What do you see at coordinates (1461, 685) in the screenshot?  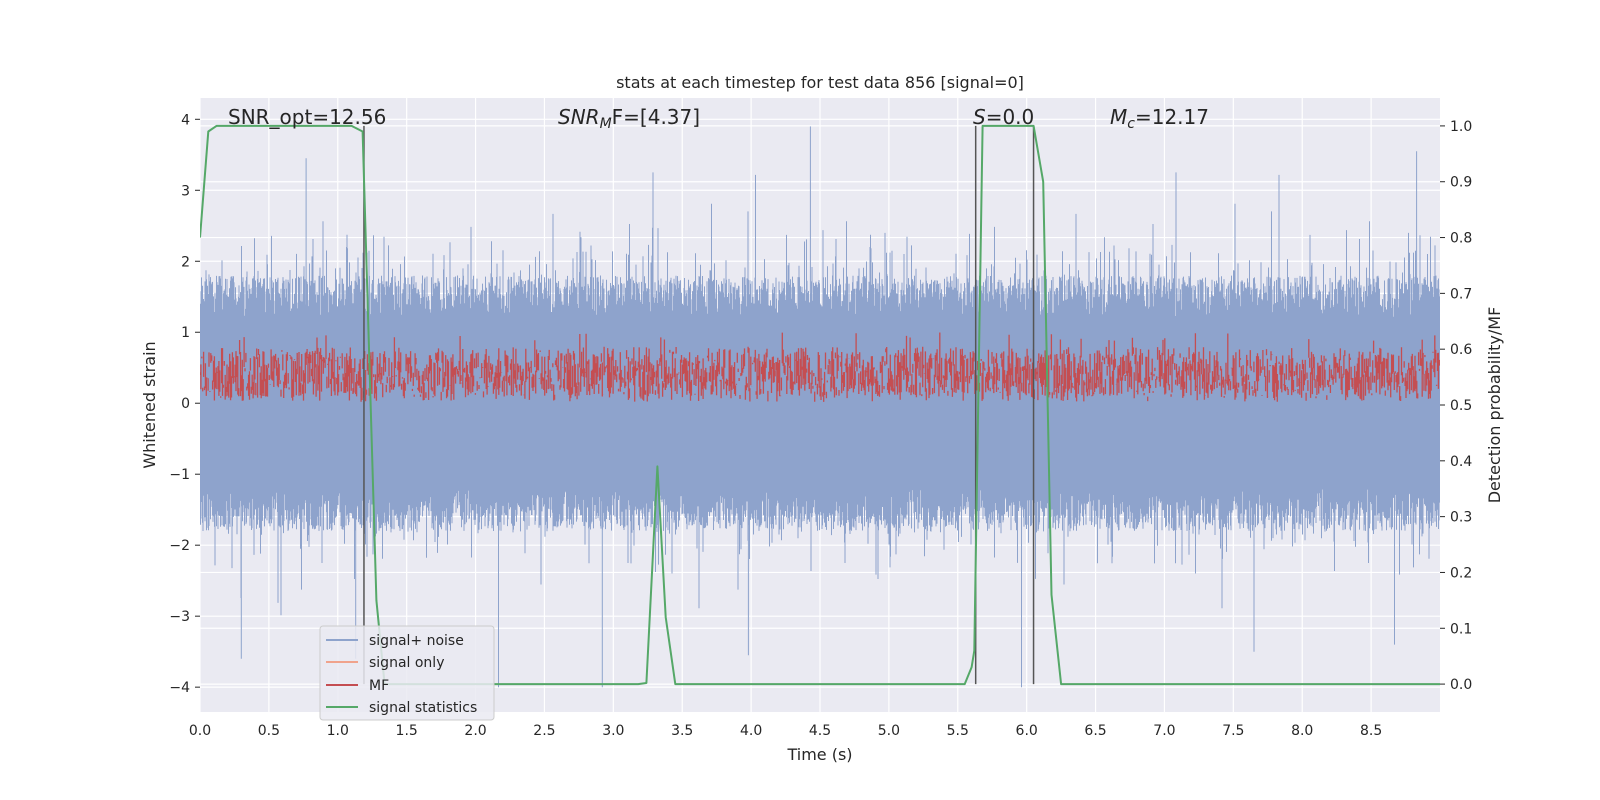 I see `y2-tick-label: 0.0` at bounding box center [1461, 685].